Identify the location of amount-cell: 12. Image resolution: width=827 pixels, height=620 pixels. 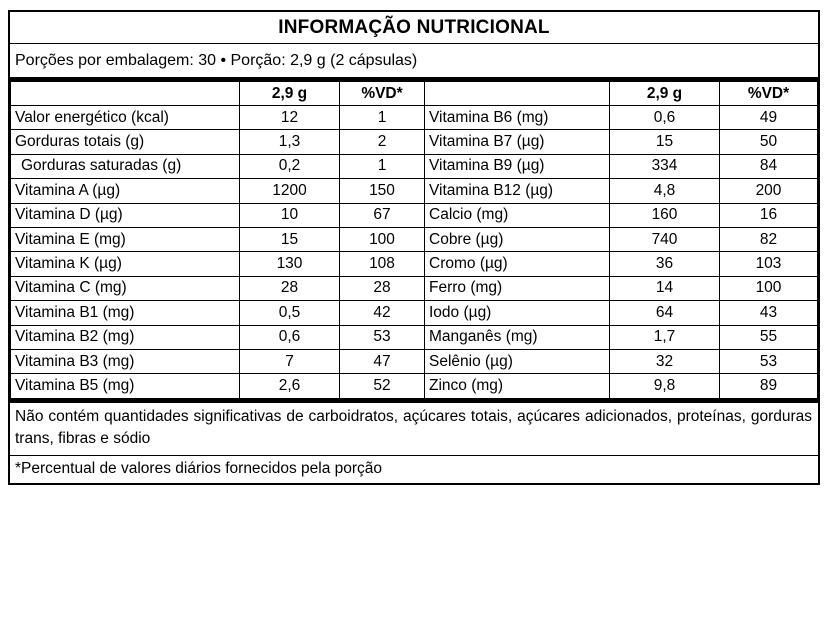
(289, 117).